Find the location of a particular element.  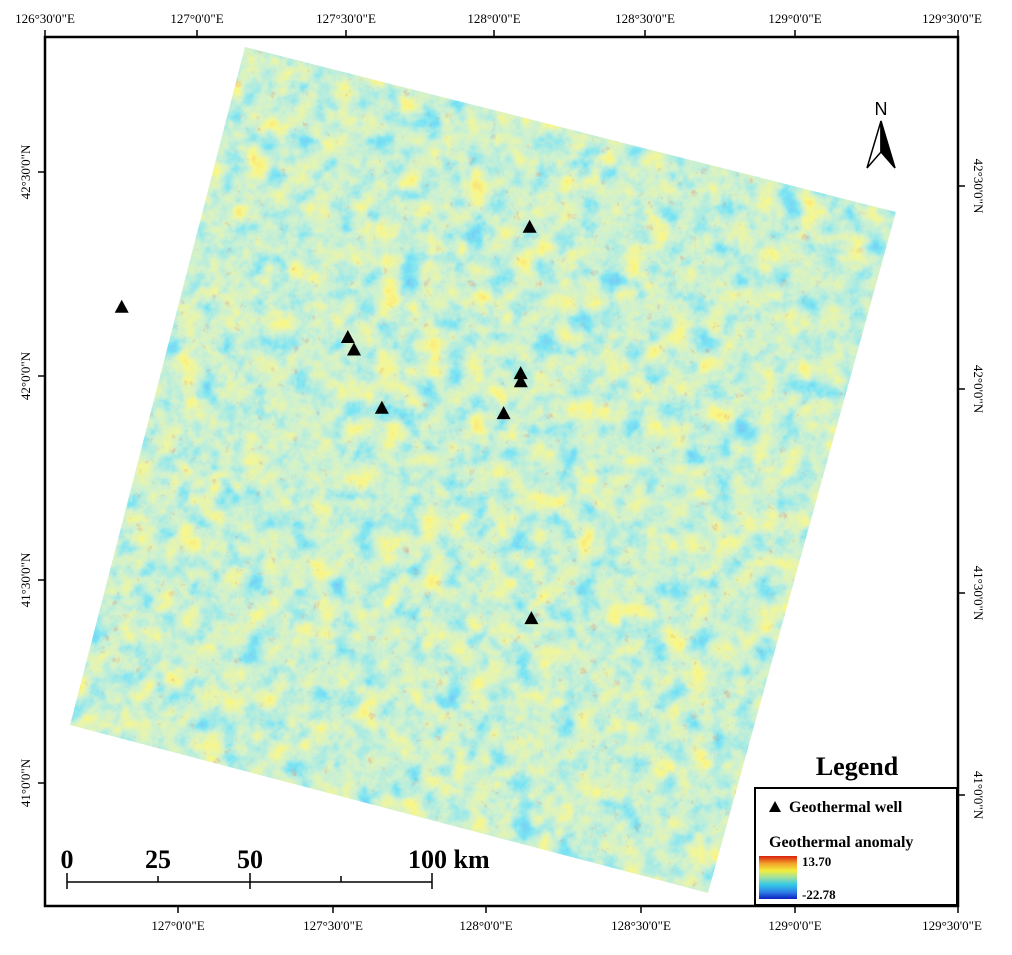

left-lat-label: 41°0'0"N is located at coordinates (25, 782).